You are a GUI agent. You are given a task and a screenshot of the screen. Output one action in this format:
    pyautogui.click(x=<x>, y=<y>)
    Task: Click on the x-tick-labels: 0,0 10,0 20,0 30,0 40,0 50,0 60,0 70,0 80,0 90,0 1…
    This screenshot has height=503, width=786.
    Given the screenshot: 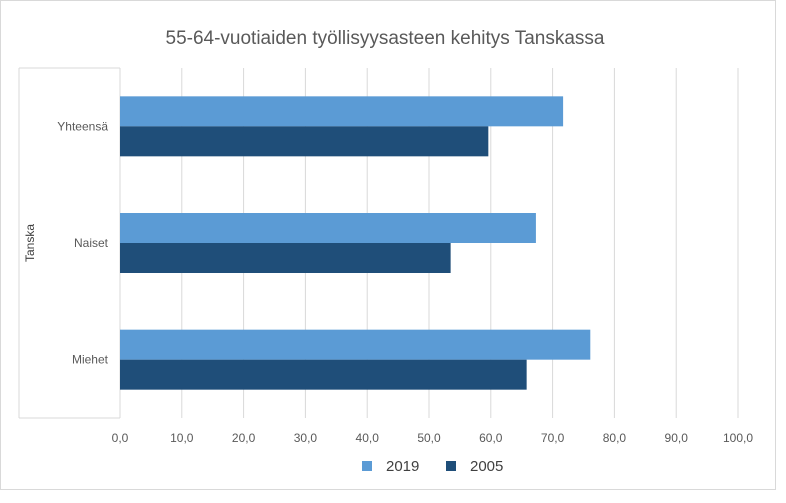 What is the action you would take?
    pyautogui.click(x=433, y=438)
    